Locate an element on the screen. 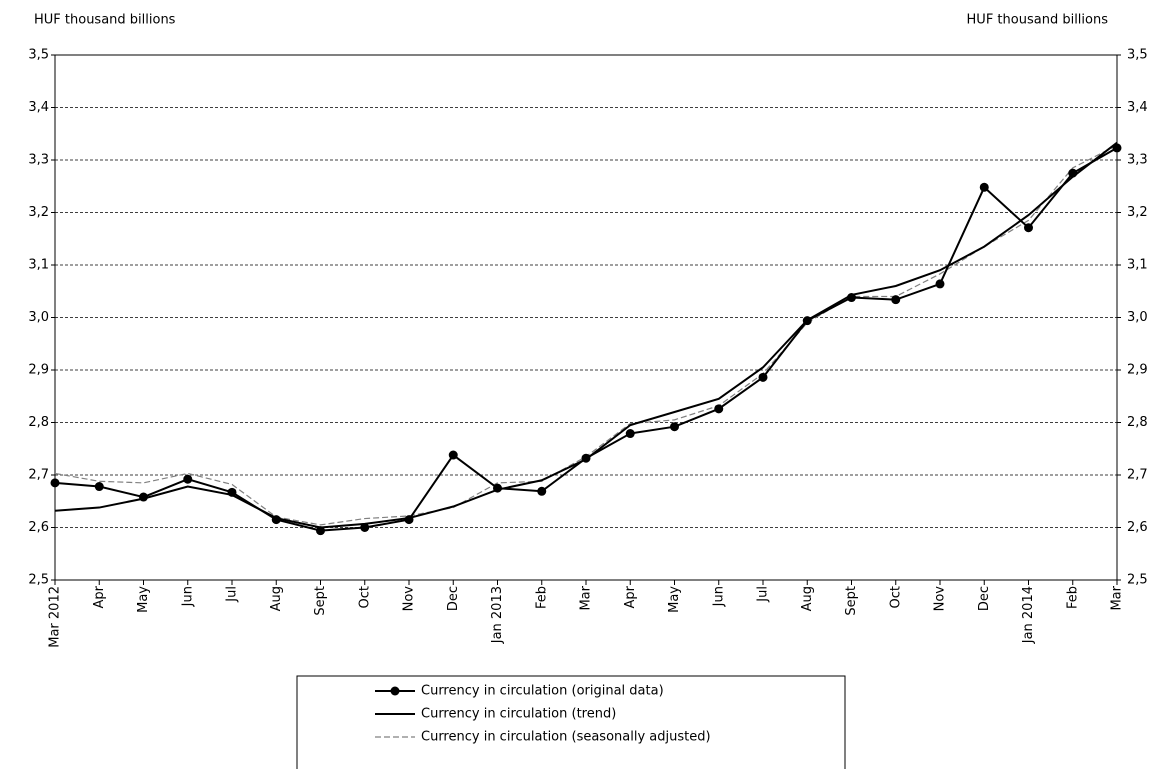 Image resolution: width=1163 pixels, height=769 pixels. y2-tick-label: 3,1 is located at coordinates (1137, 265).